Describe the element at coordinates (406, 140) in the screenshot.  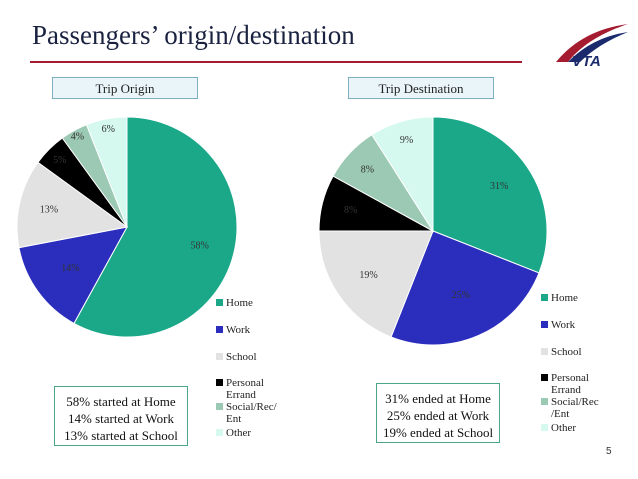
I see `destination-value-label: 9%` at that location.